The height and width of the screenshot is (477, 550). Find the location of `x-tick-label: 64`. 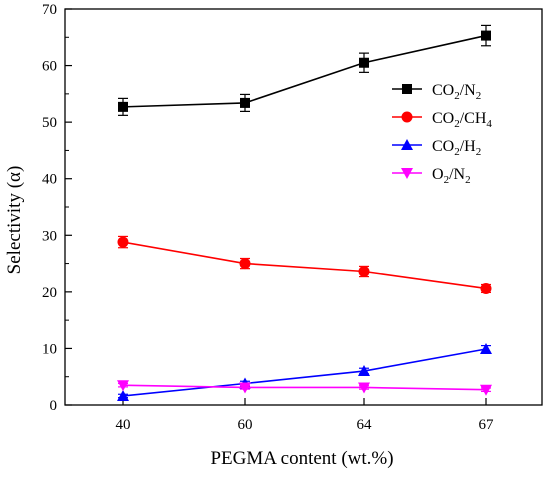

x-tick-label: 64 is located at coordinates (365, 425).